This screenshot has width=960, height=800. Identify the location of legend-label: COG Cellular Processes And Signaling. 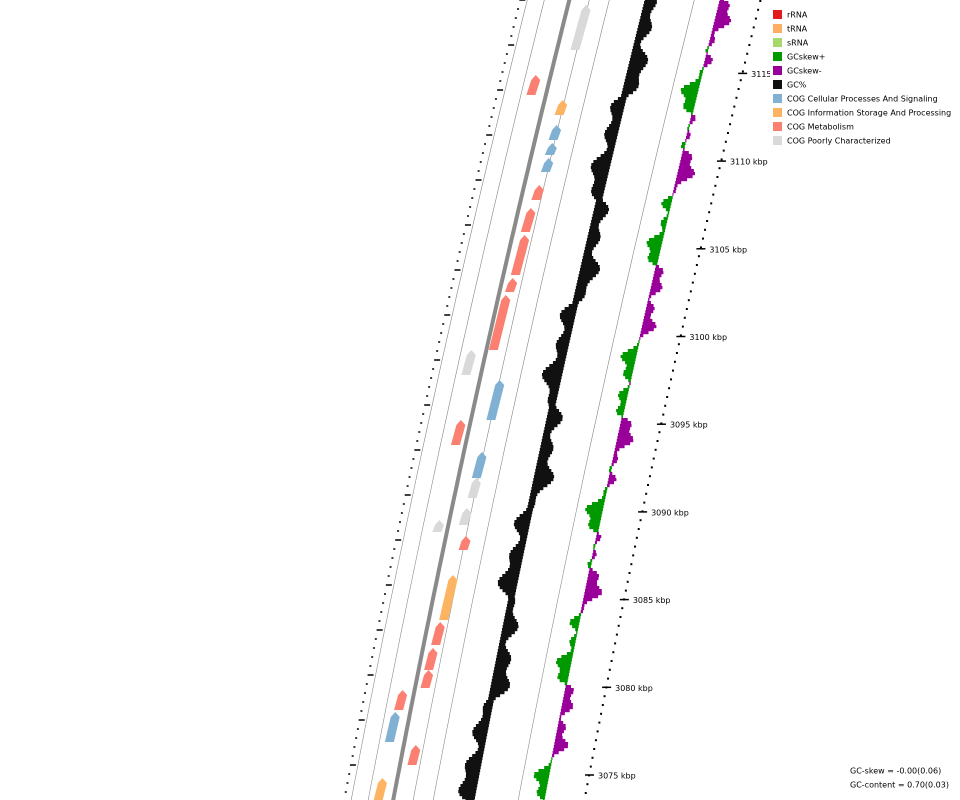
(862, 99).